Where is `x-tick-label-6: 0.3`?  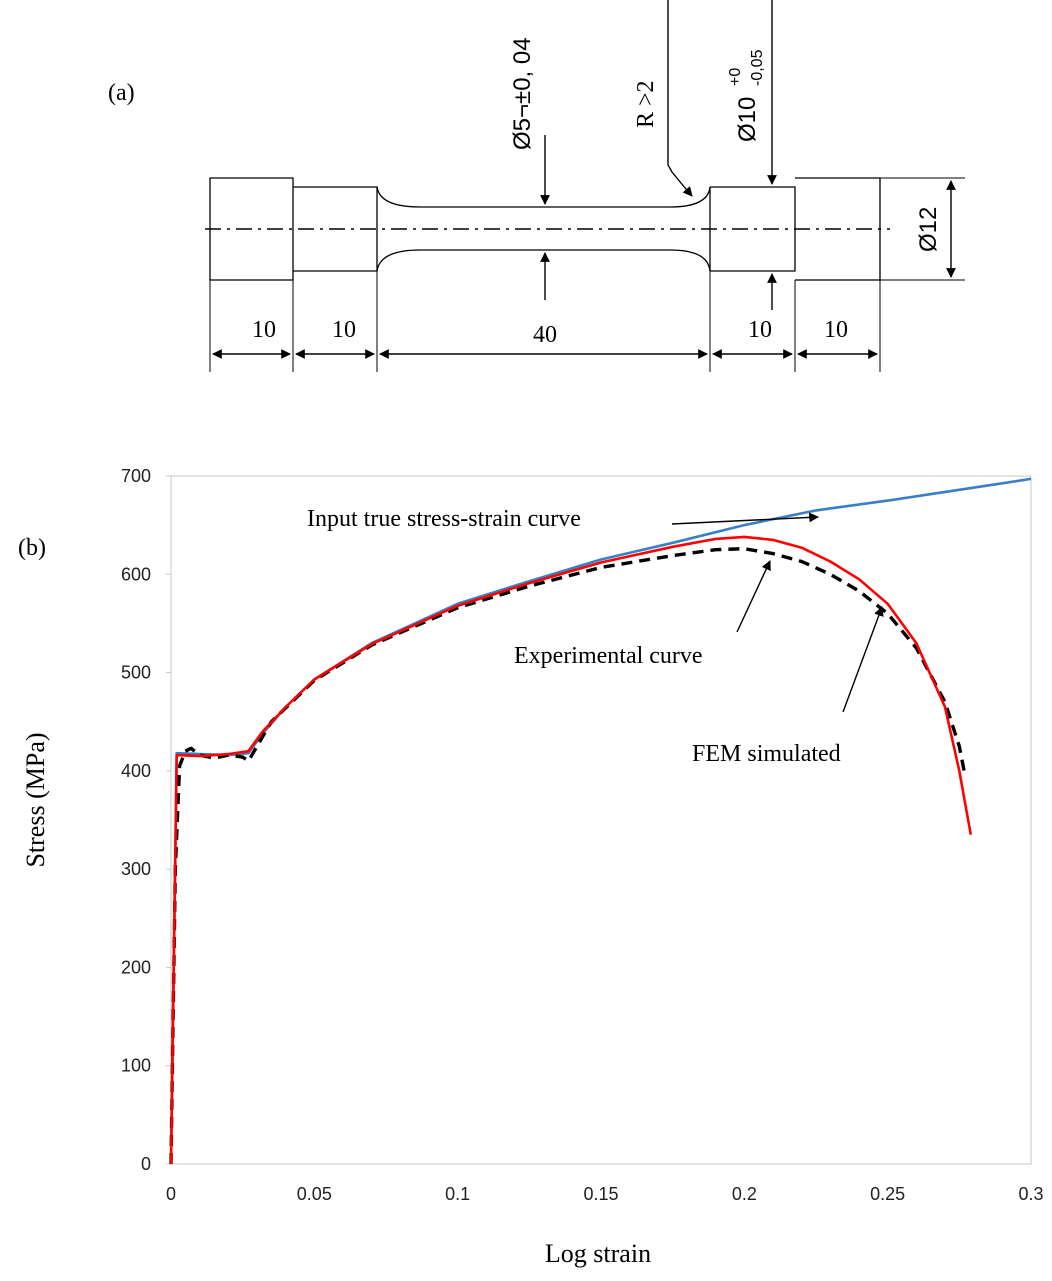
x-tick-label-6: 0.3 is located at coordinates (1030, 1194).